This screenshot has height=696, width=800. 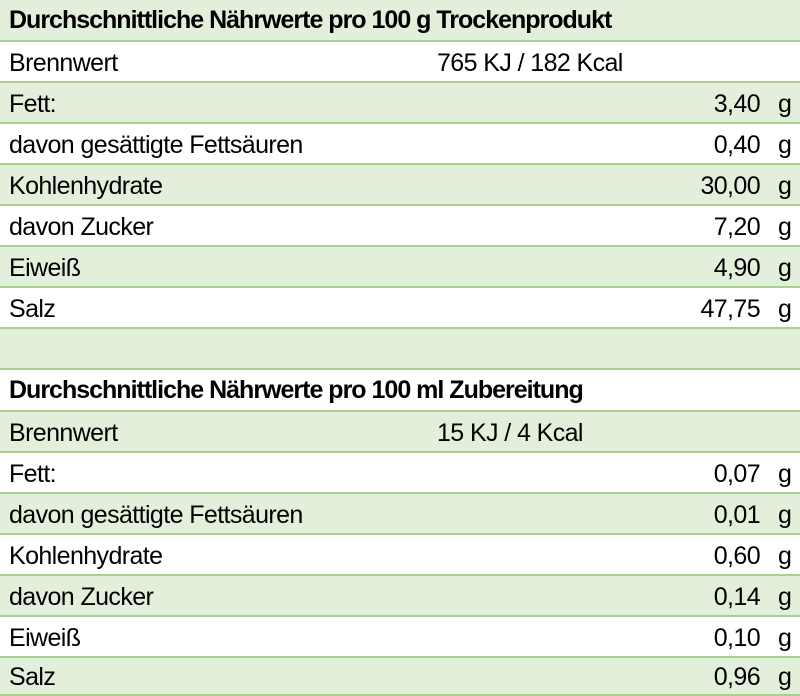 What do you see at coordinates (400, 103) in the screenshot?
I see `table-row: Fett: 3,40 g` at bounding box center [400, 103].